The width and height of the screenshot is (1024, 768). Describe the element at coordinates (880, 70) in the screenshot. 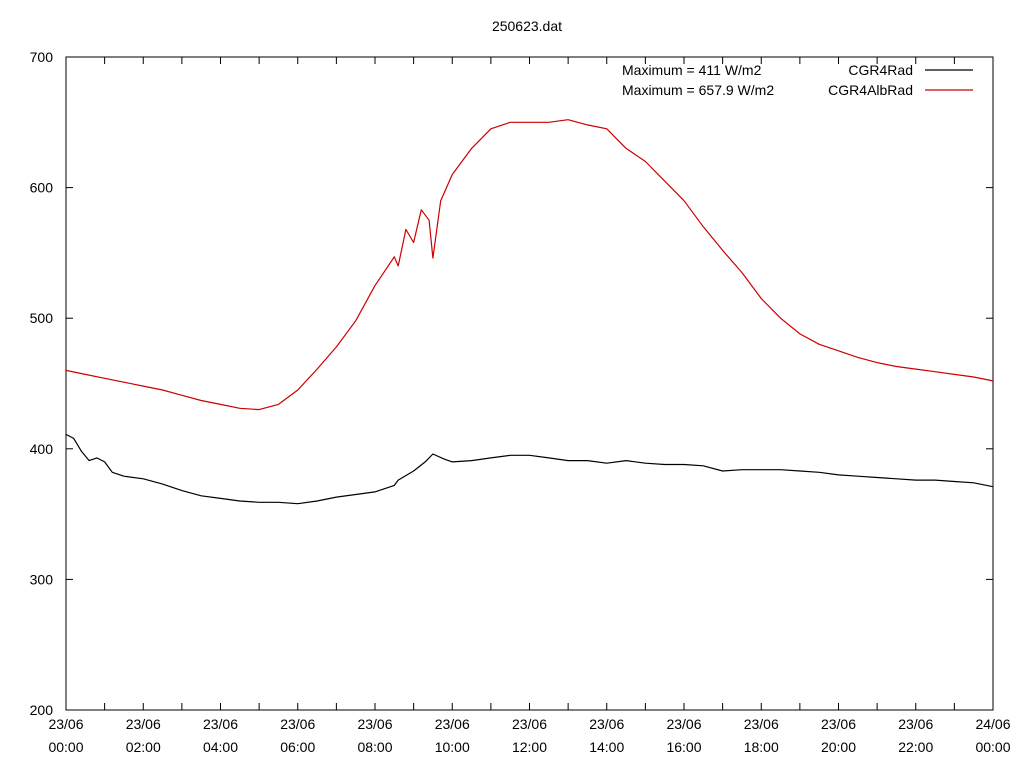

I see `legend-label: CGR4Rad` at that location.